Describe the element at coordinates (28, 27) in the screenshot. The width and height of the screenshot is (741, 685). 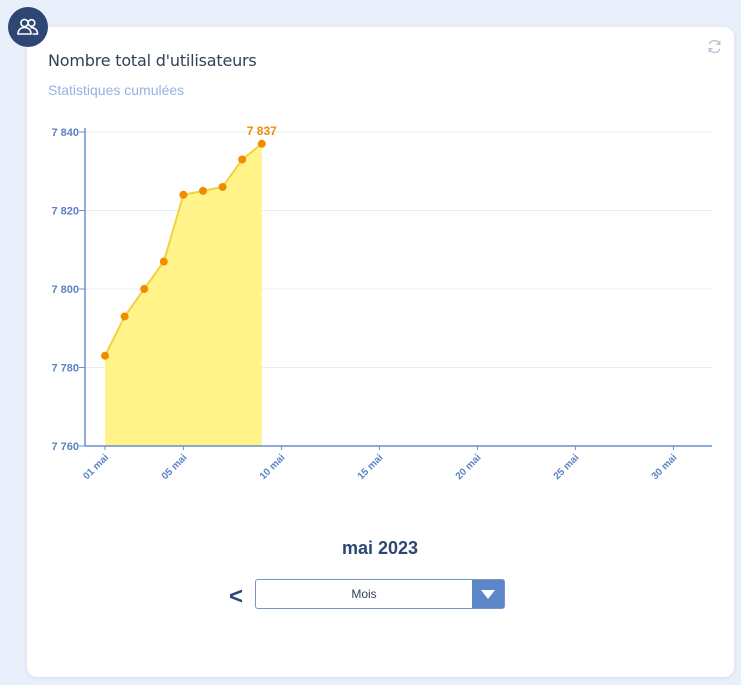
I see `users-icon` at that location.